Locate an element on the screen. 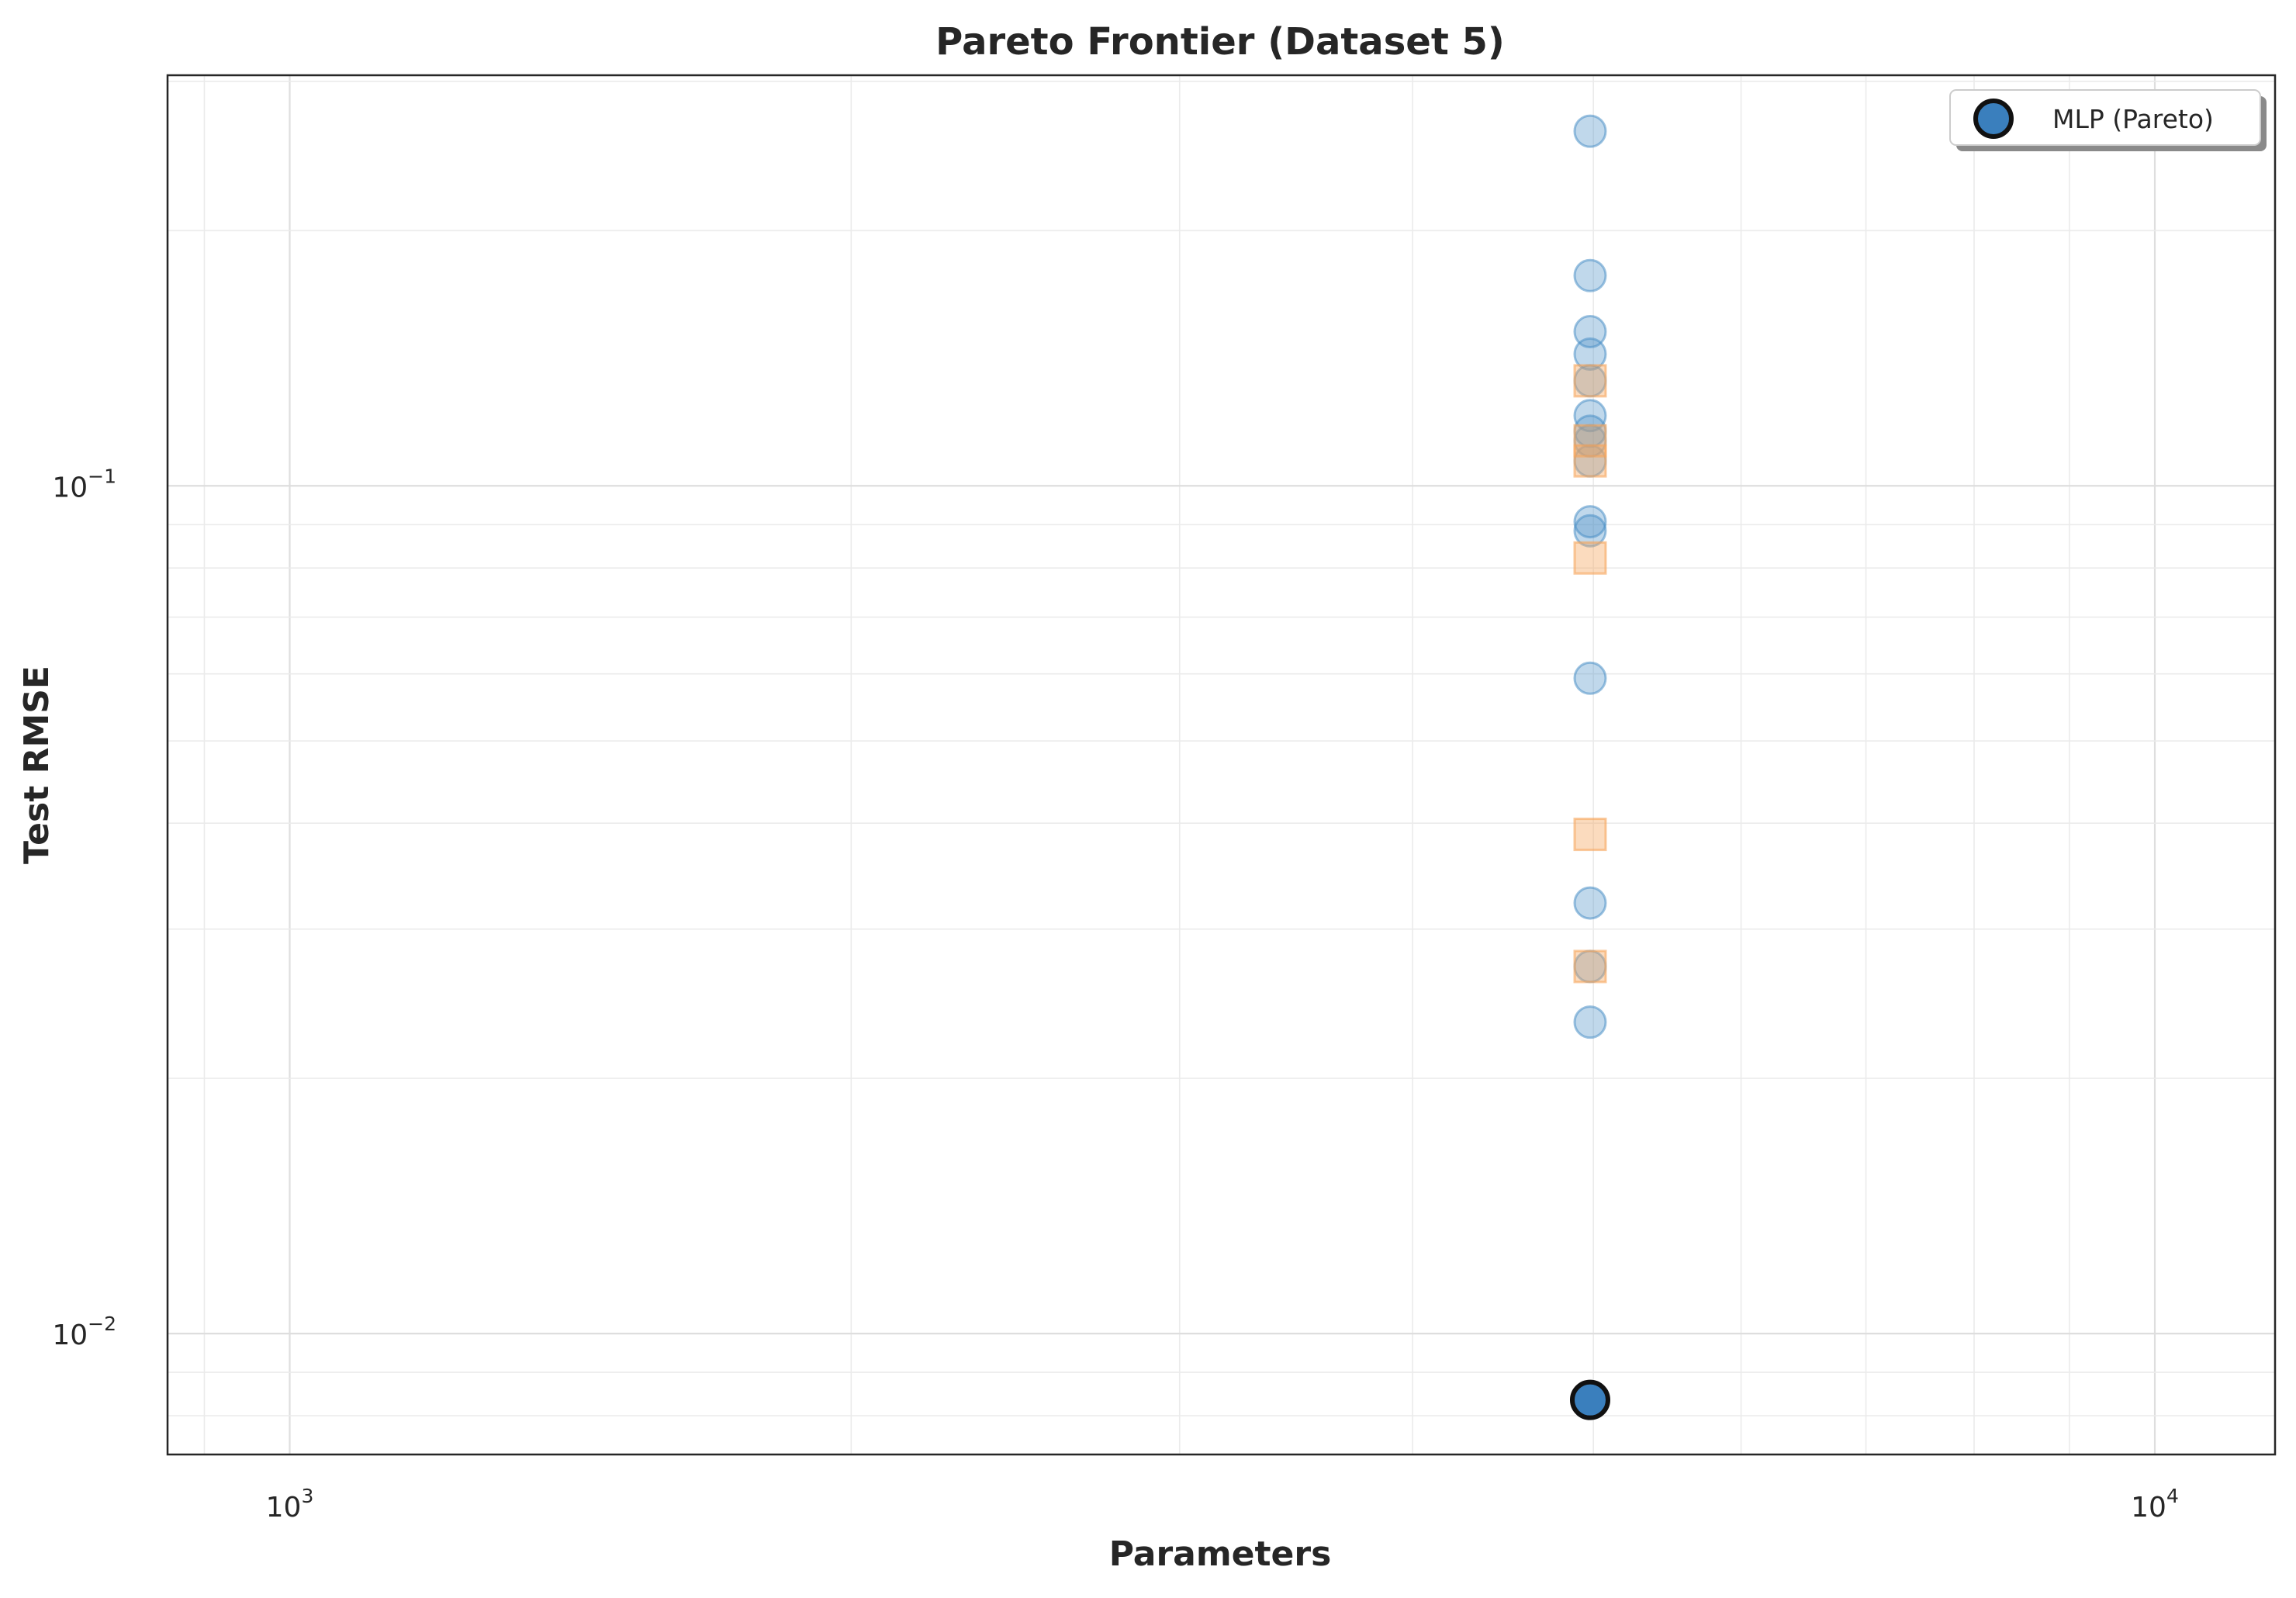 The height and width of the screenshot is (1598, 2296). pareto-point is located at coordinates (1589, 1400).